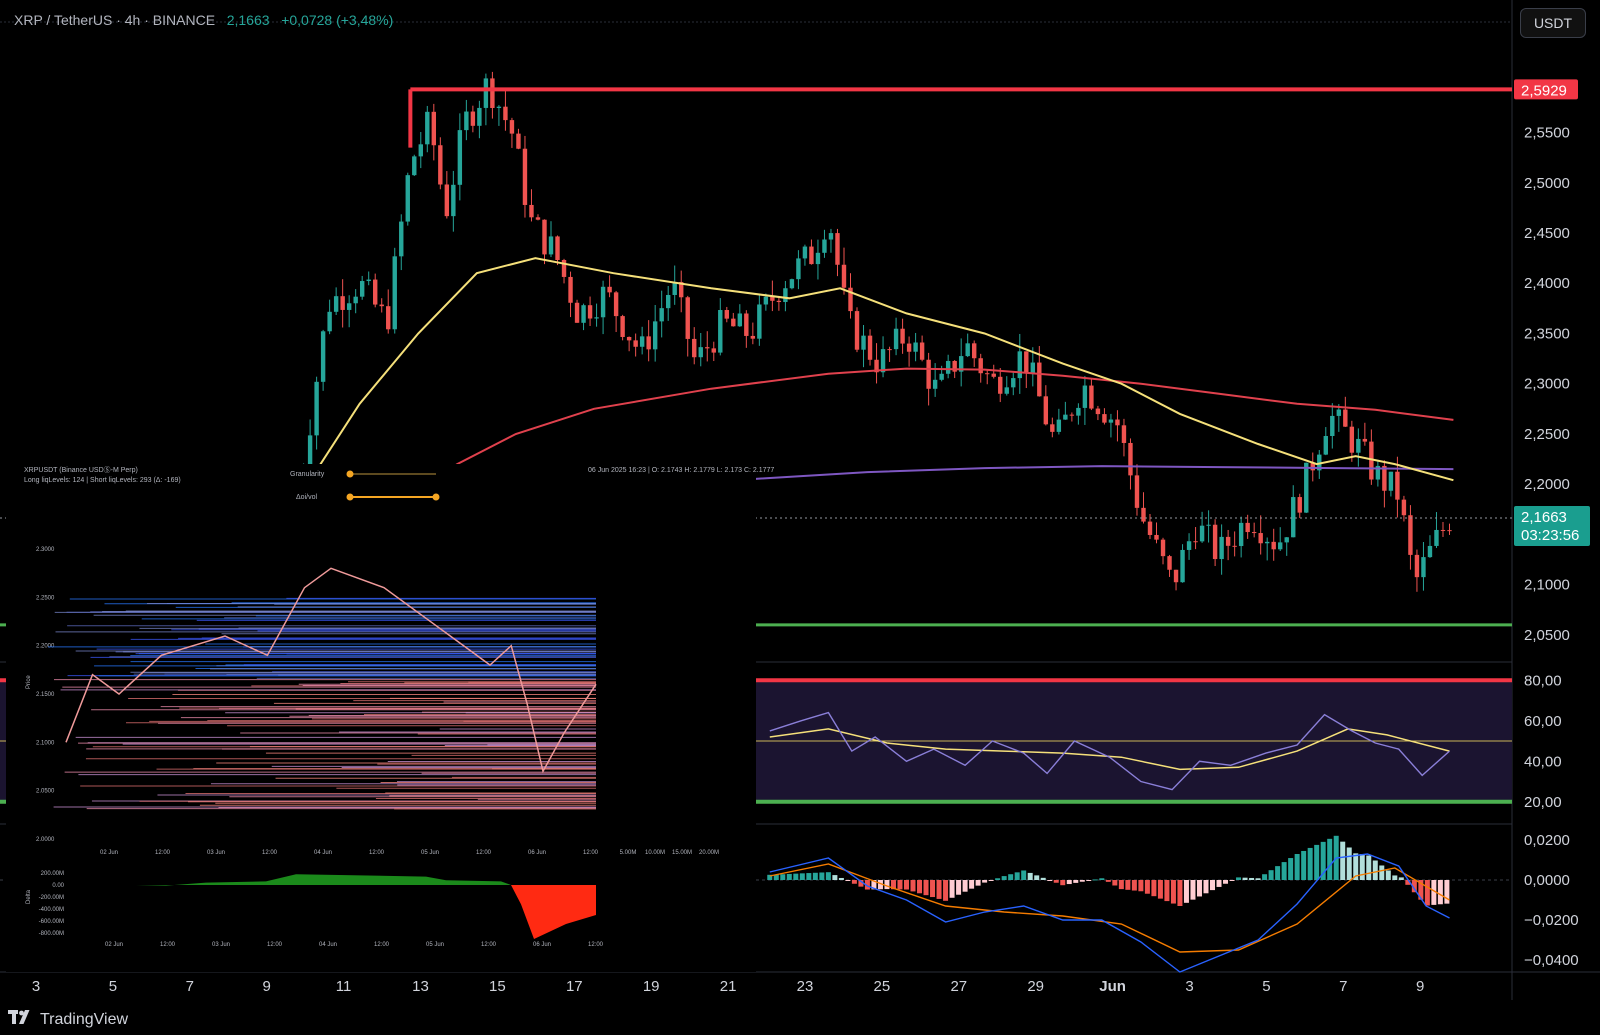  What do you see at coordinates (337, 20) in the screenshot?
I see `change-header: +0,0728 (+3,48%)` at bounding box center [337, 20].